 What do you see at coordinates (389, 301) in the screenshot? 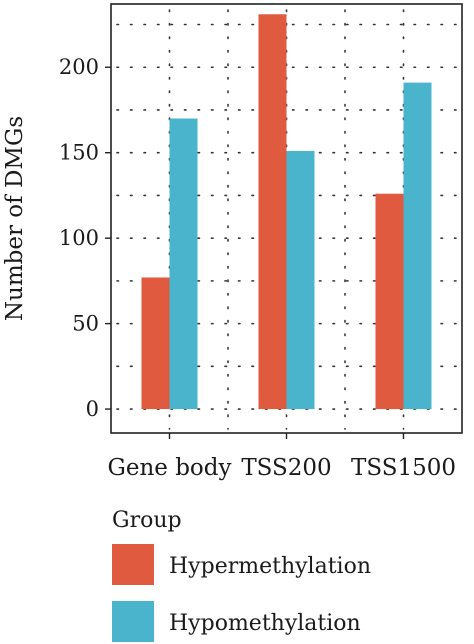
I see `bar-hypermethylation-tss1500` at bounding box center [389, 301].